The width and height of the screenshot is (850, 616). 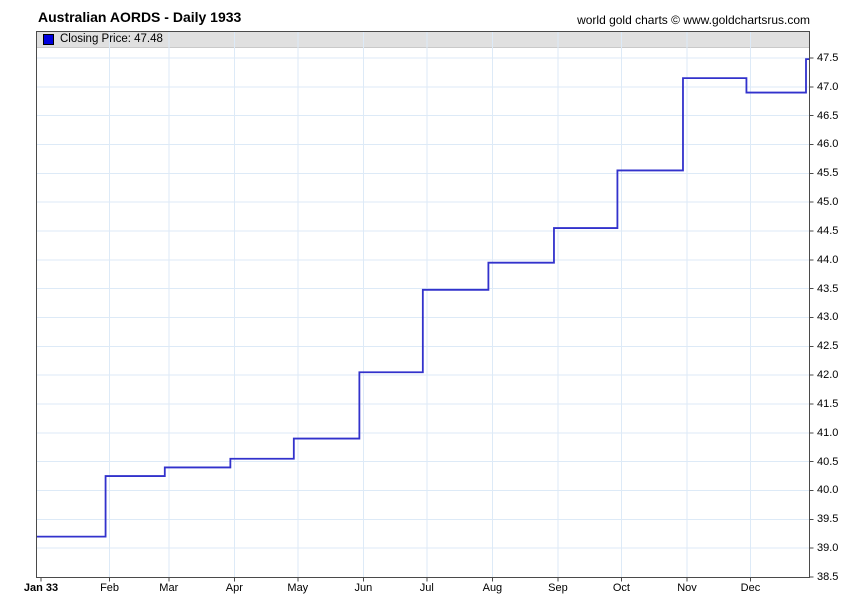 What do you see at coordinates (111, 39) in the screenshot?
I see `legend-label: Closing Price: 47.48` at bounding box center [111, 39].